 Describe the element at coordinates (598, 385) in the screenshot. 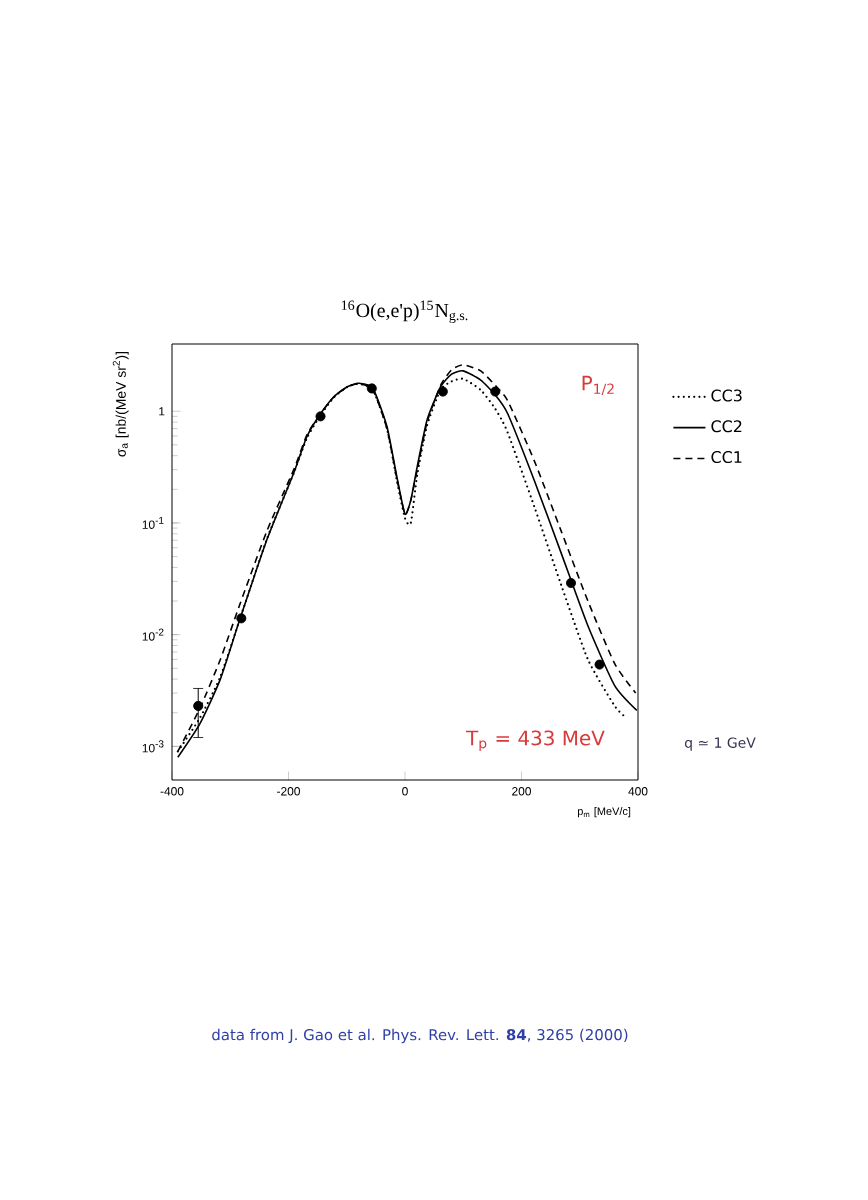

I see `annotation: P$_{1/2}$` at that location.